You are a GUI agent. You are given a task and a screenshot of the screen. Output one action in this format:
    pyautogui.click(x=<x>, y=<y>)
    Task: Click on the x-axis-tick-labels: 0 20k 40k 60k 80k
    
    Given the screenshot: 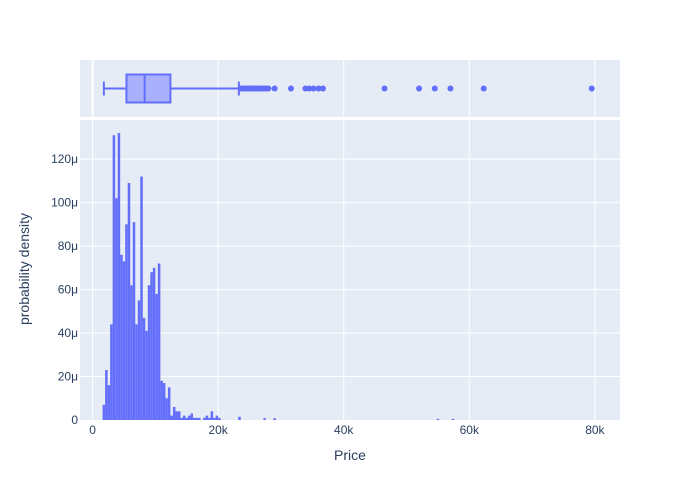 What is the action you would take?
    pyautogui.click(x=347, y=430)
    